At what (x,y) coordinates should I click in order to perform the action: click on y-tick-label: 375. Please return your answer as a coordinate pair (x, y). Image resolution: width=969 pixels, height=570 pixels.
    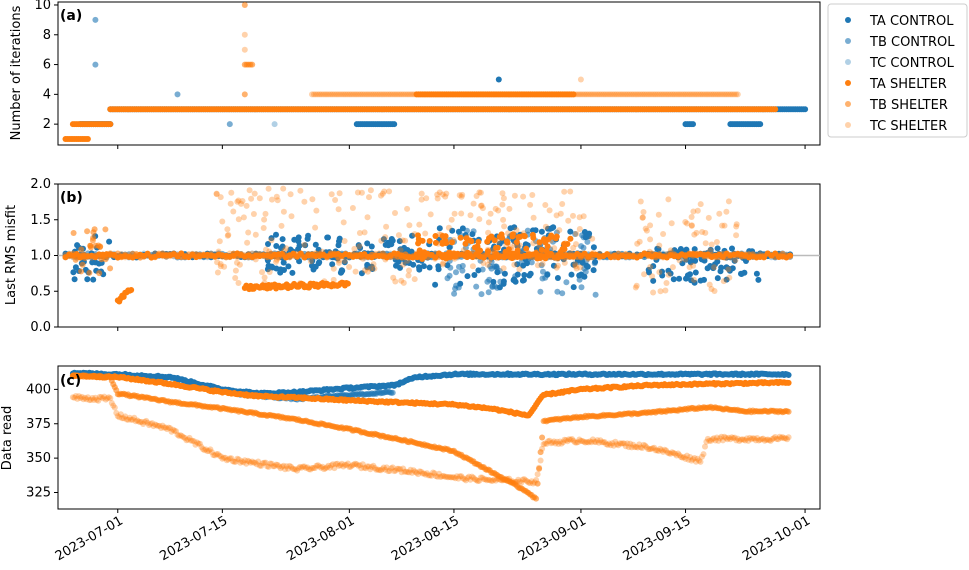
    Looking at the image, I should click on (38, 424).